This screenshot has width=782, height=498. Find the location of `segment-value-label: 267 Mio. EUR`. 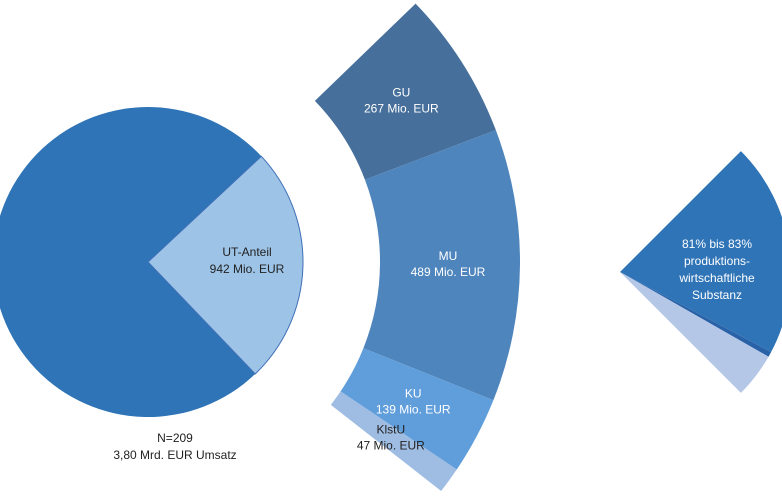

segment-value-label: 267 Mio. EUR is located at coordinates (401, 109).